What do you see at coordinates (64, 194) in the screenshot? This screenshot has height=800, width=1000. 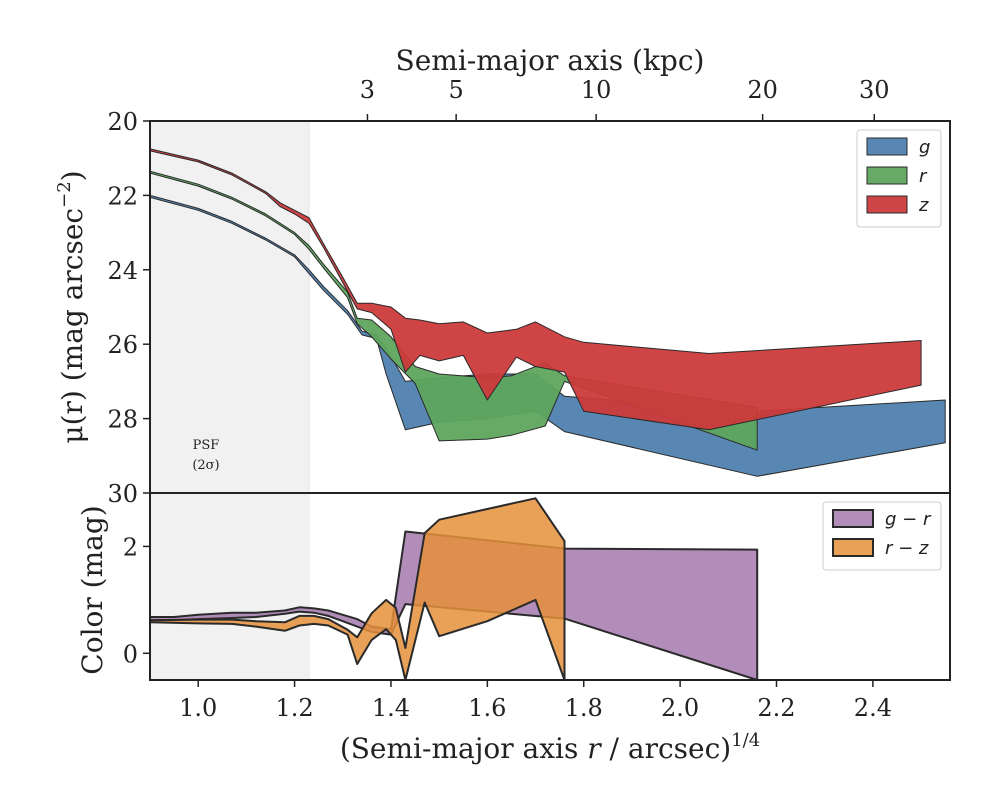 I see `y-axis-title-top-exponent: −2` at bounding box center [64, 194].